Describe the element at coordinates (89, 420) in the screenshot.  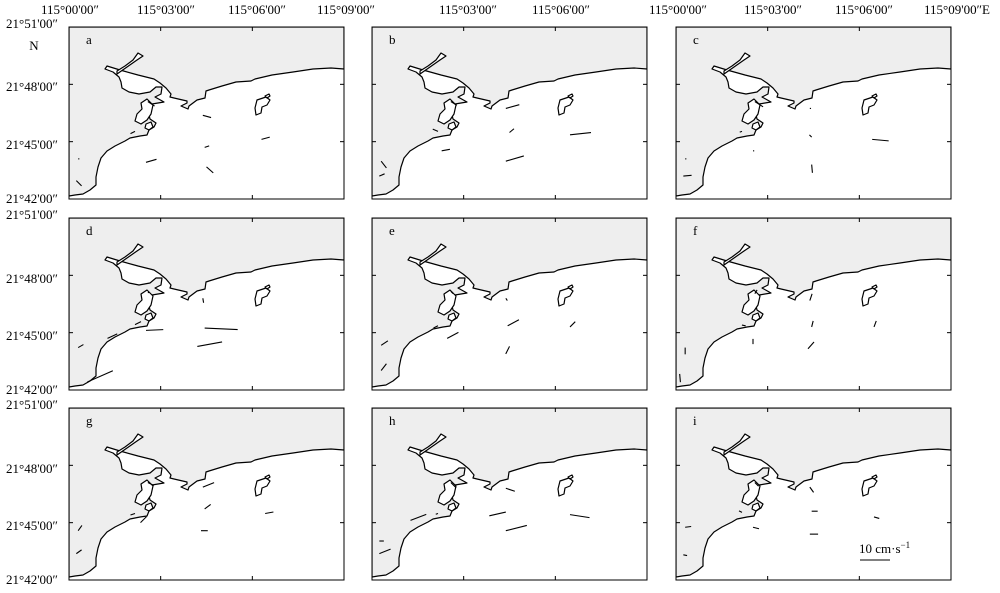
I see `panel-label: g` at that location.